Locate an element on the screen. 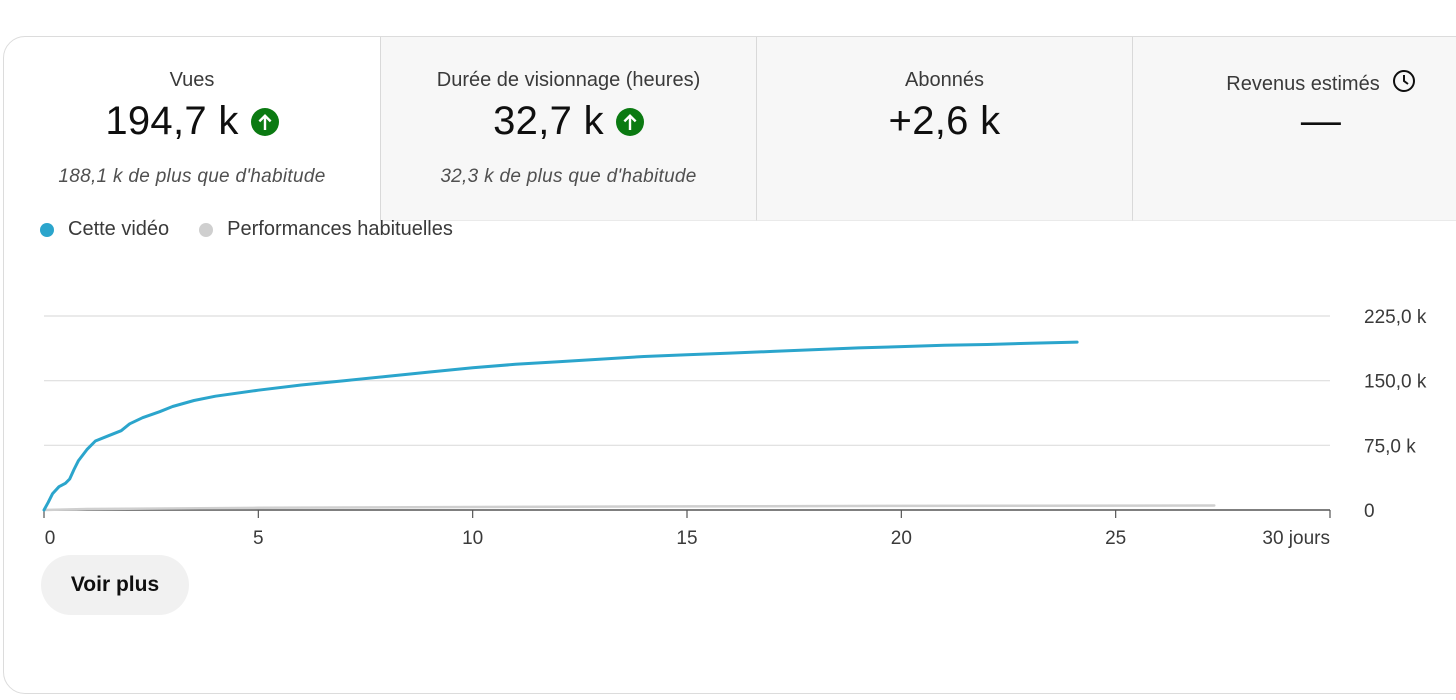 The height and width of the screenshot is (700, 1456). metric-tab-subscribers: Abonnés +2,6 k is located at coordinates (944, 129).